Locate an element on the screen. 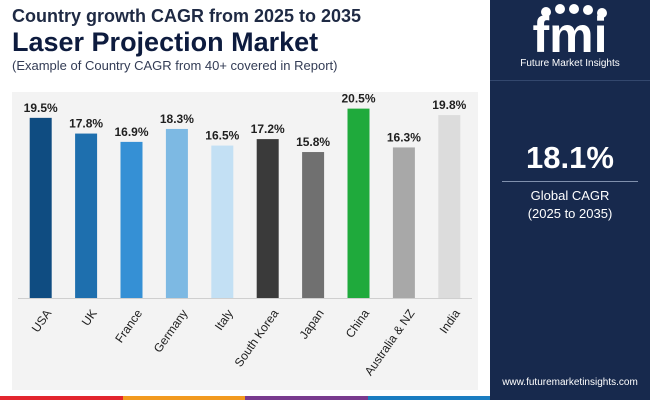 This screenshot has width=650, height=400. data-label: 17.2% is located at coordinates (268, 129).